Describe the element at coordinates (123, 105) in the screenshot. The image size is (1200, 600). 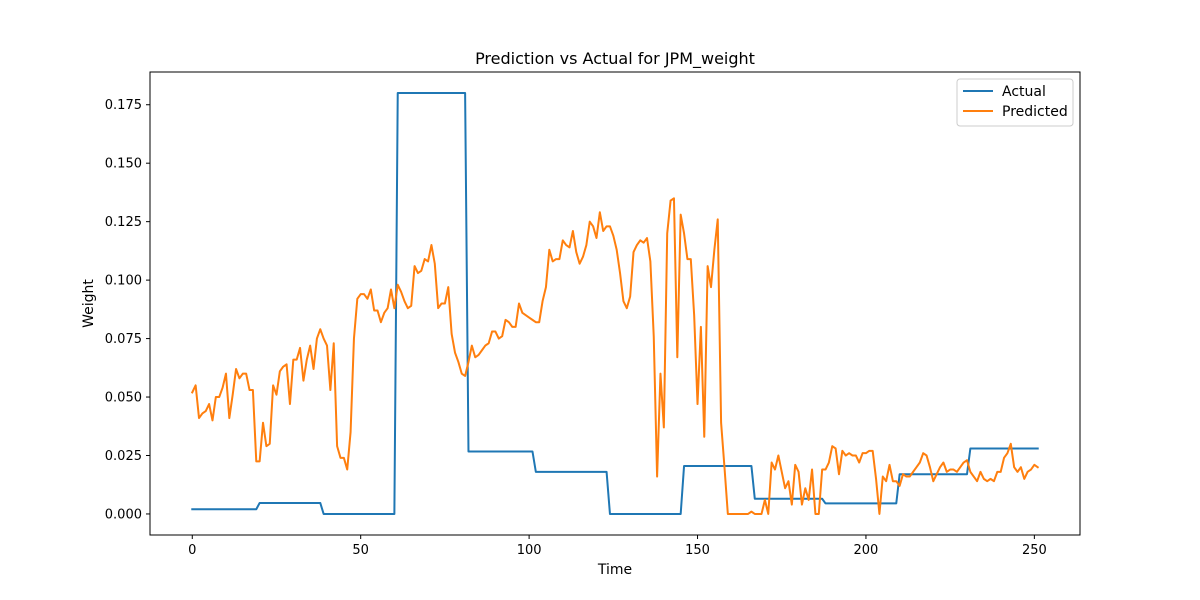
I see `y-tick-label: 0.175` at that location.